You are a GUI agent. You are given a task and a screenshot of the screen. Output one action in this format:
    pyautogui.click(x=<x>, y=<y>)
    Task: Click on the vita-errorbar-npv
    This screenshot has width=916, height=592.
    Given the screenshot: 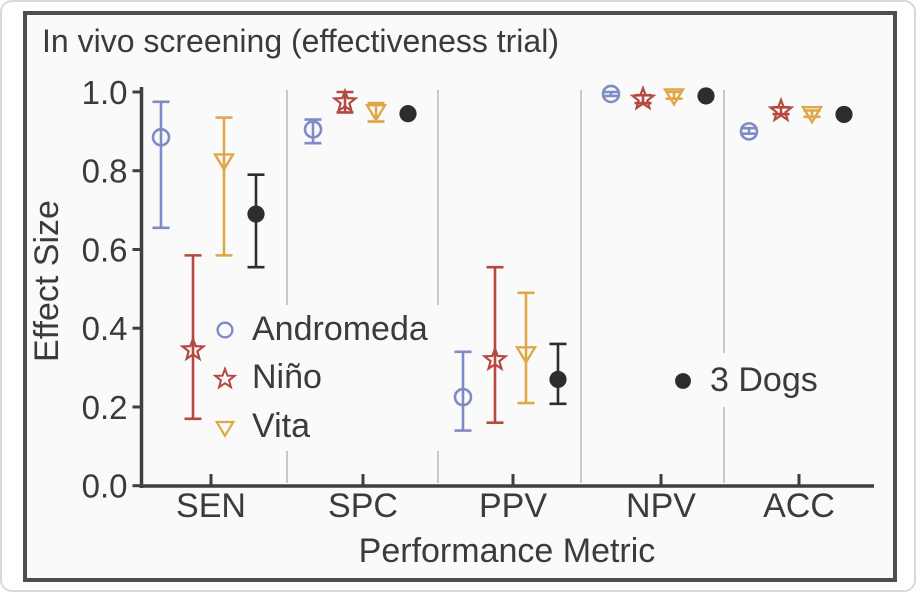 What is the action you would take?
    pyautogui.click(x=674, y=95)
    